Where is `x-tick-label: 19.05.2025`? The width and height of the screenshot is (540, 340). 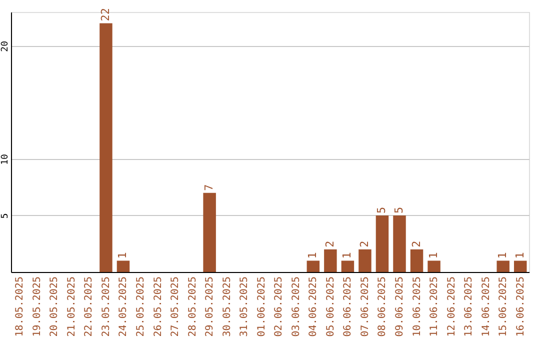 x-tick-label: 19.05.2025 is located at coordinates (37, 306).